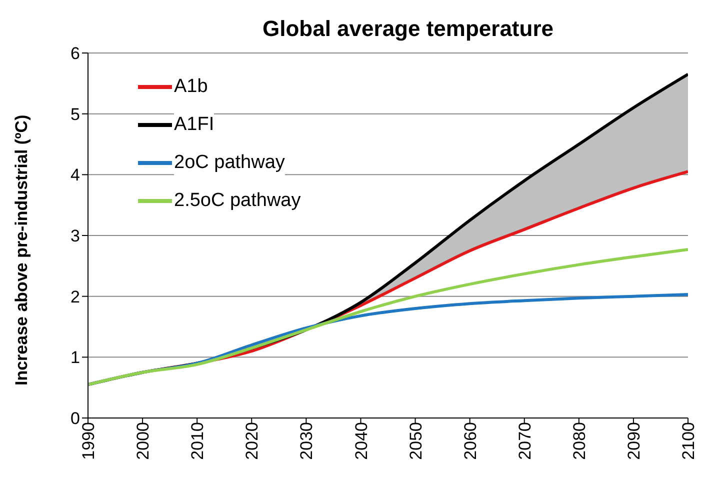 The height and width of the screenshot is (504, 718). I want to click on y-tick-label: 3, so click(75, 236).